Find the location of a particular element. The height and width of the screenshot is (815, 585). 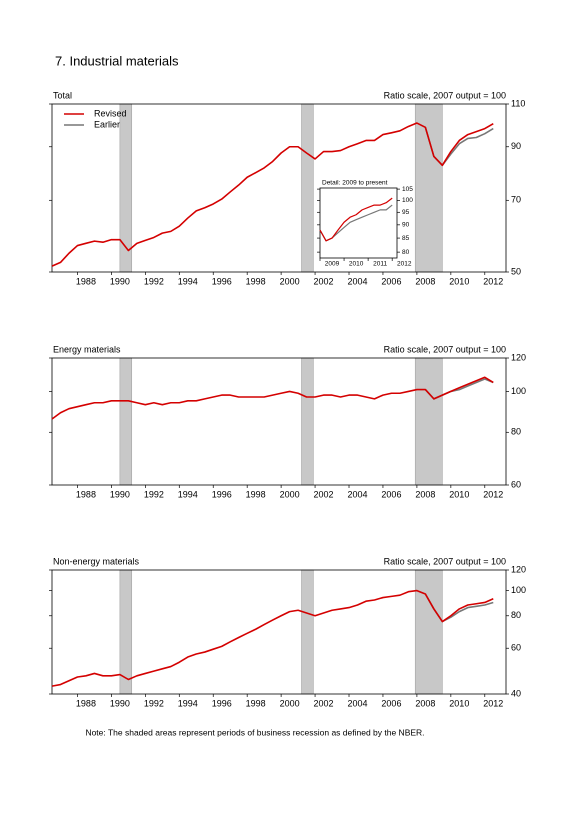

panel-title: Energy materials is located at coordinates (87, 349).